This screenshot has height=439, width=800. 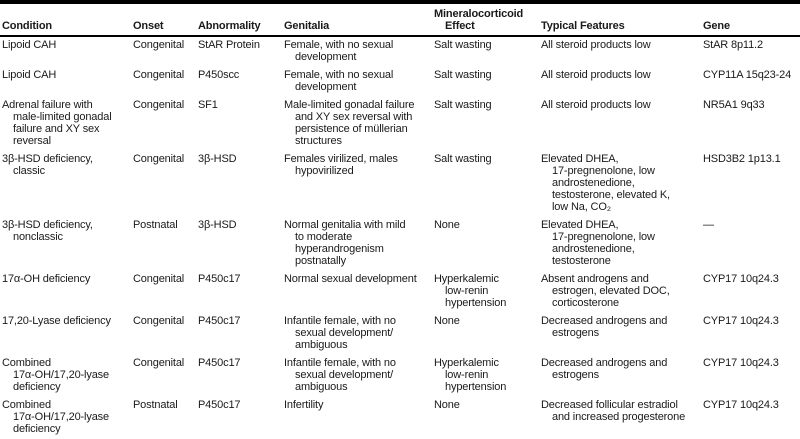 What do you see at coordinates (596, 45) in the screenshot?
I see `cell-text: All steroid products low` at bounding box center [596, 45].